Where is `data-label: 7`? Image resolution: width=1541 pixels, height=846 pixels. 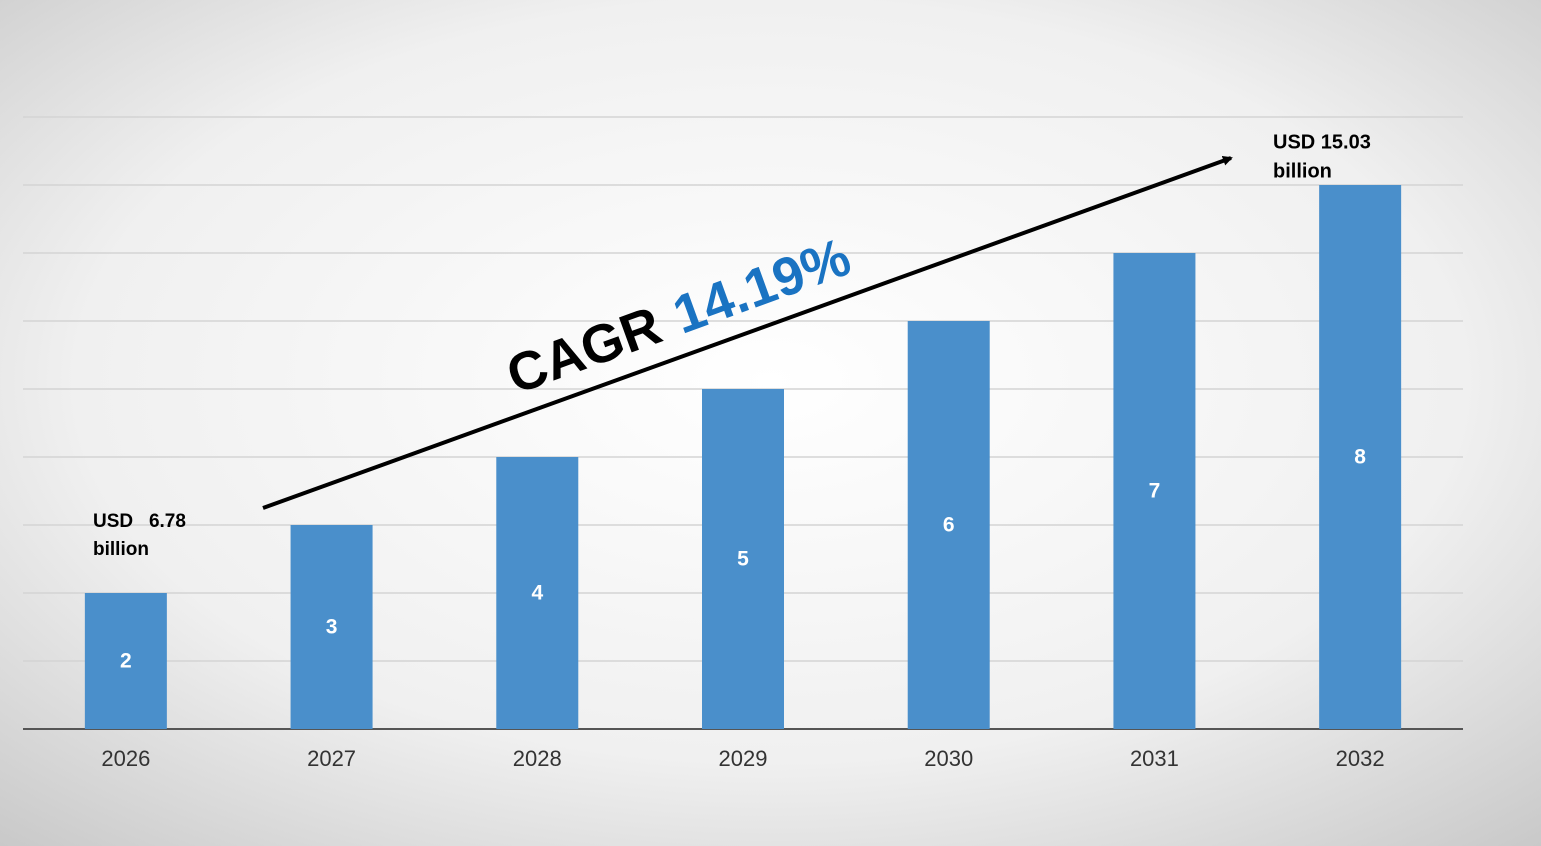
data-label: 7 is located at coordinates (1155, 491).